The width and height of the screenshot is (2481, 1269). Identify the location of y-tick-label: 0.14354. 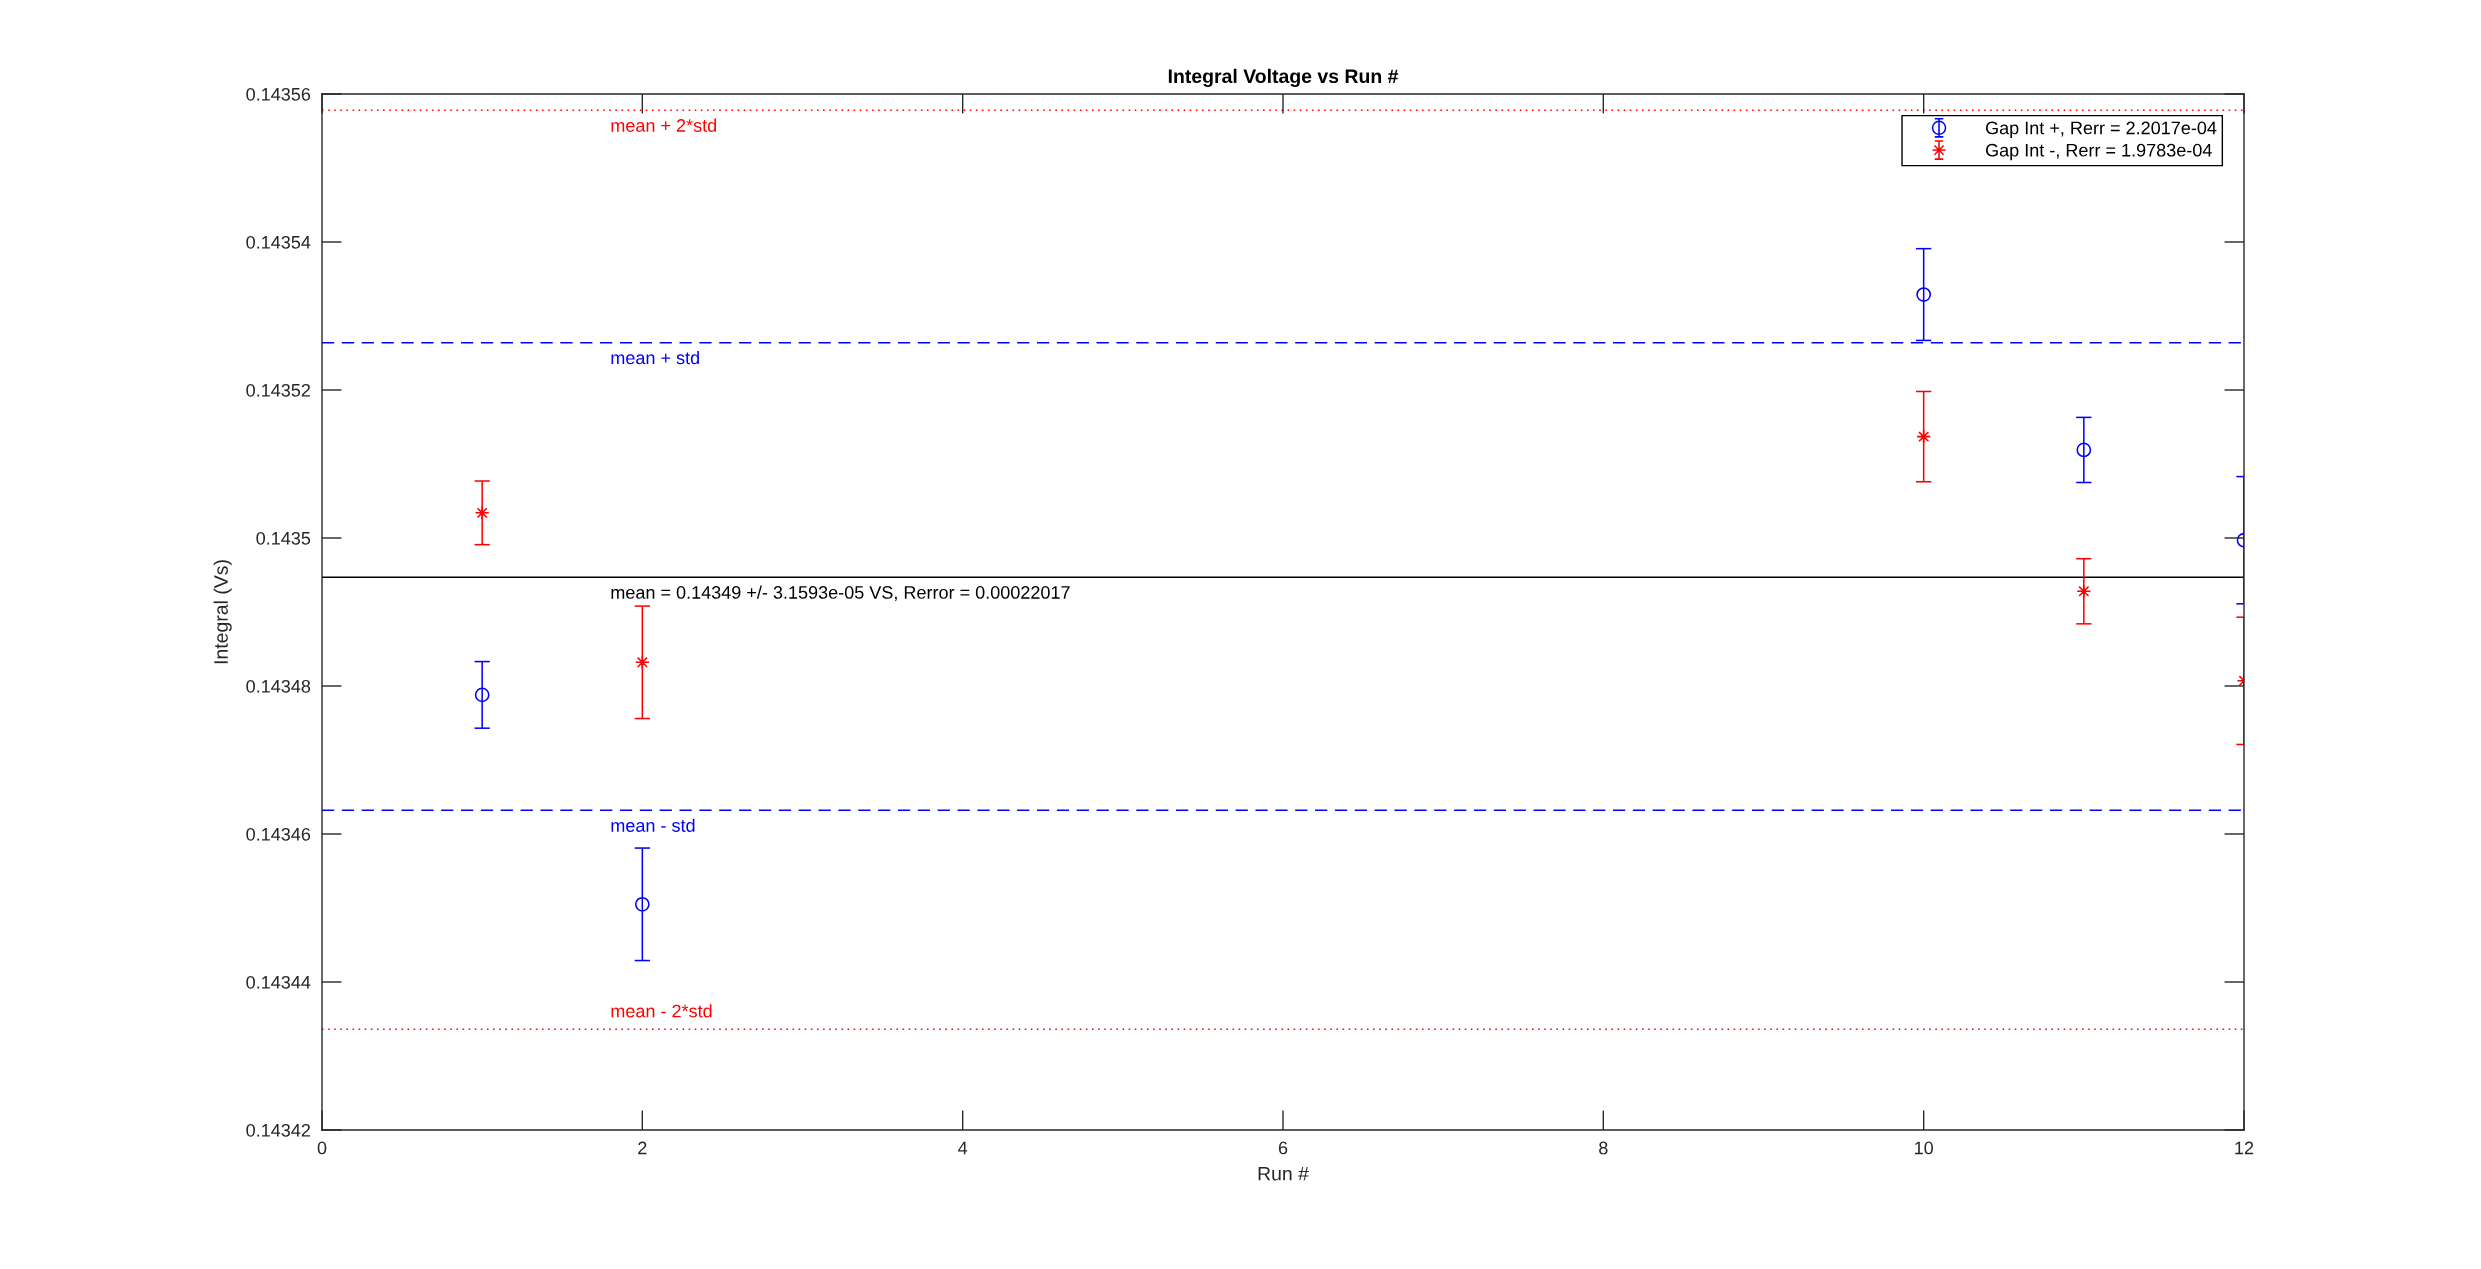
(278, 242).